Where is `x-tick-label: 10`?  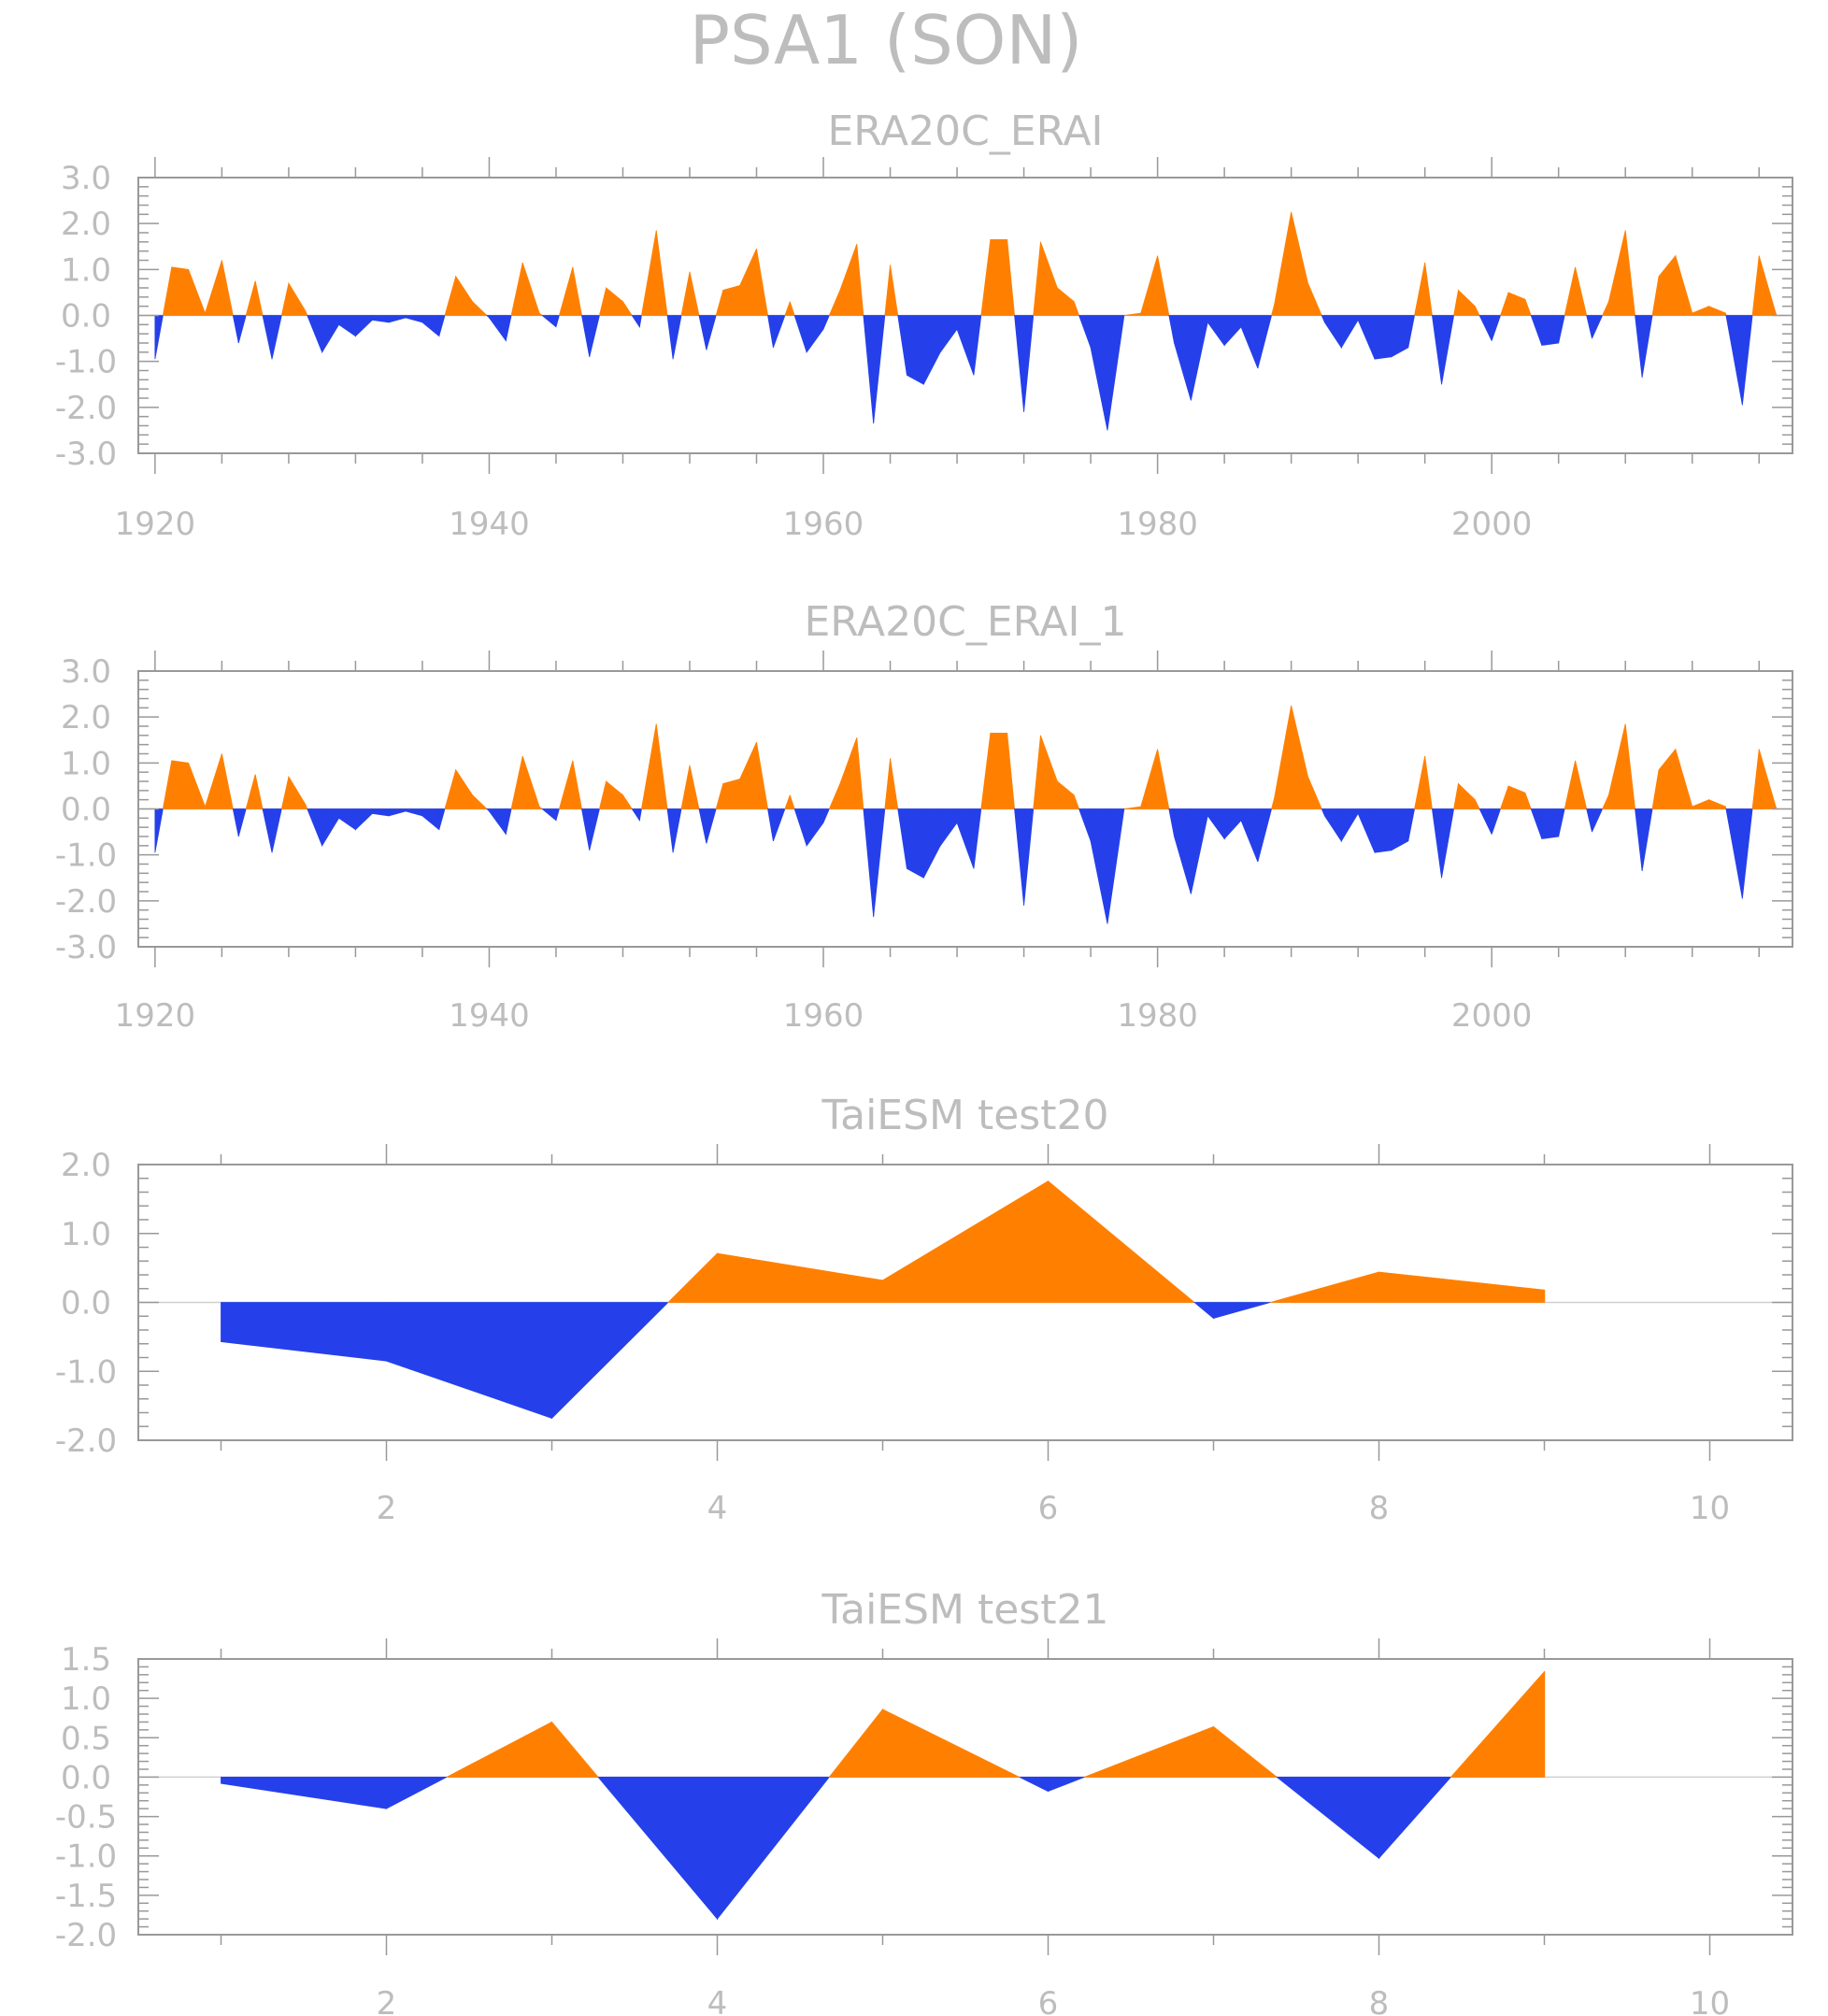
x-tick-label: 10 is located at coordinates (1710, 1508).